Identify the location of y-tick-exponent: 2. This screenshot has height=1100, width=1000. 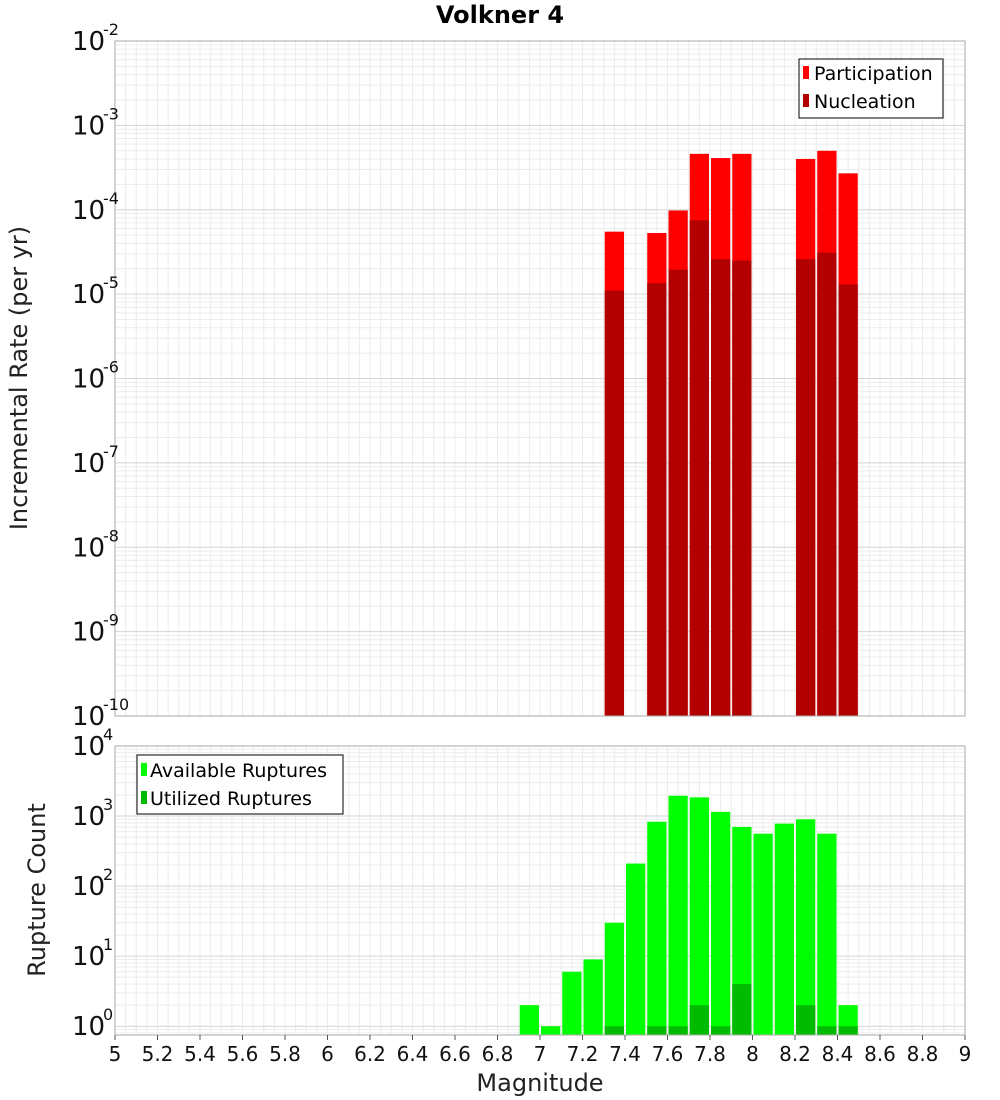
(108, 874).